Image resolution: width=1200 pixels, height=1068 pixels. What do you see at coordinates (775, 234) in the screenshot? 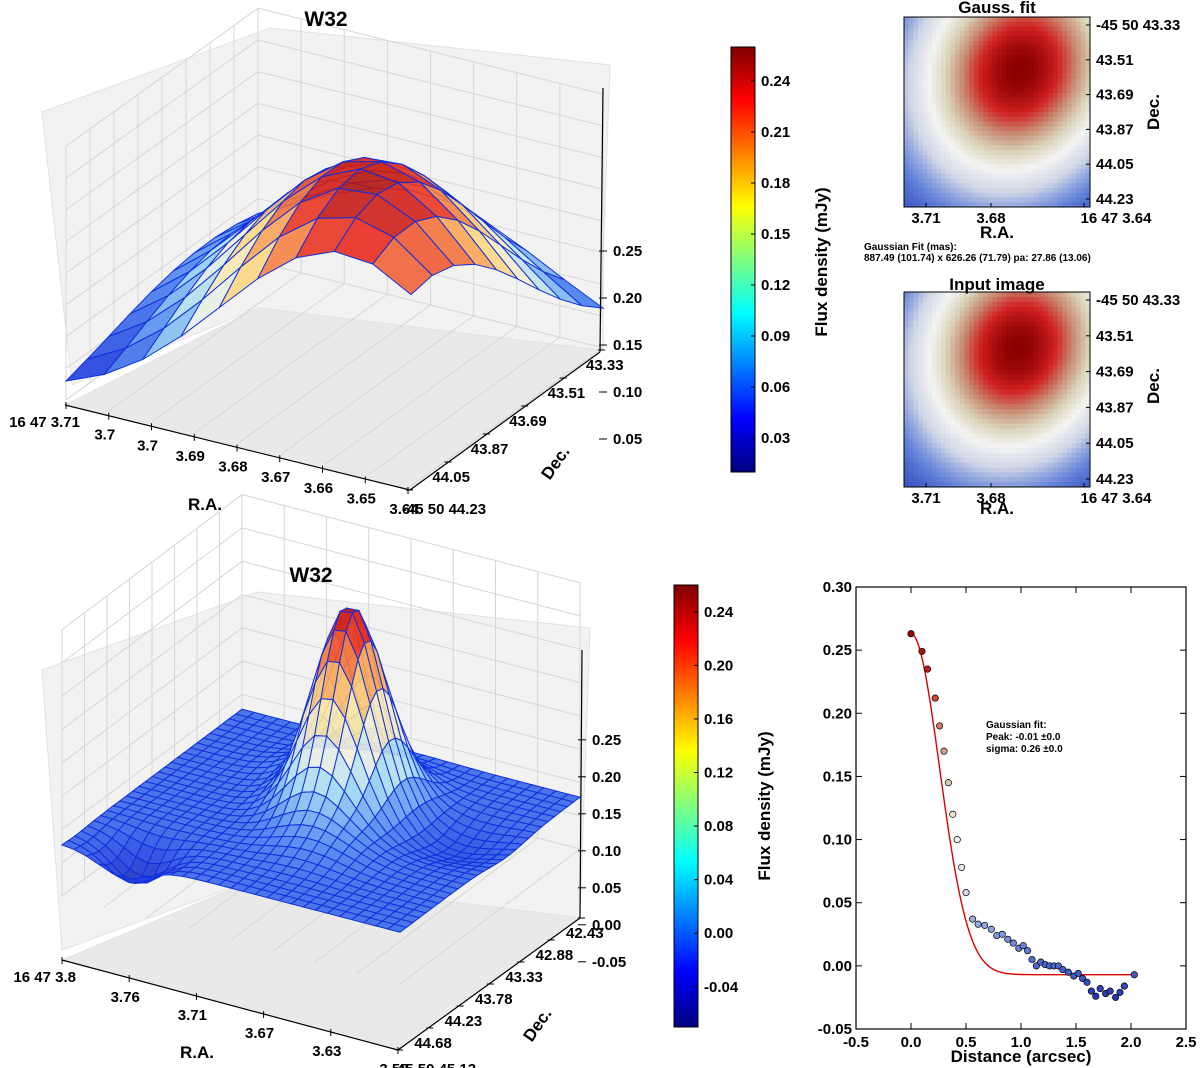
I see `colorbar-tick-label: 0.15` at bounding box center [775, 234].